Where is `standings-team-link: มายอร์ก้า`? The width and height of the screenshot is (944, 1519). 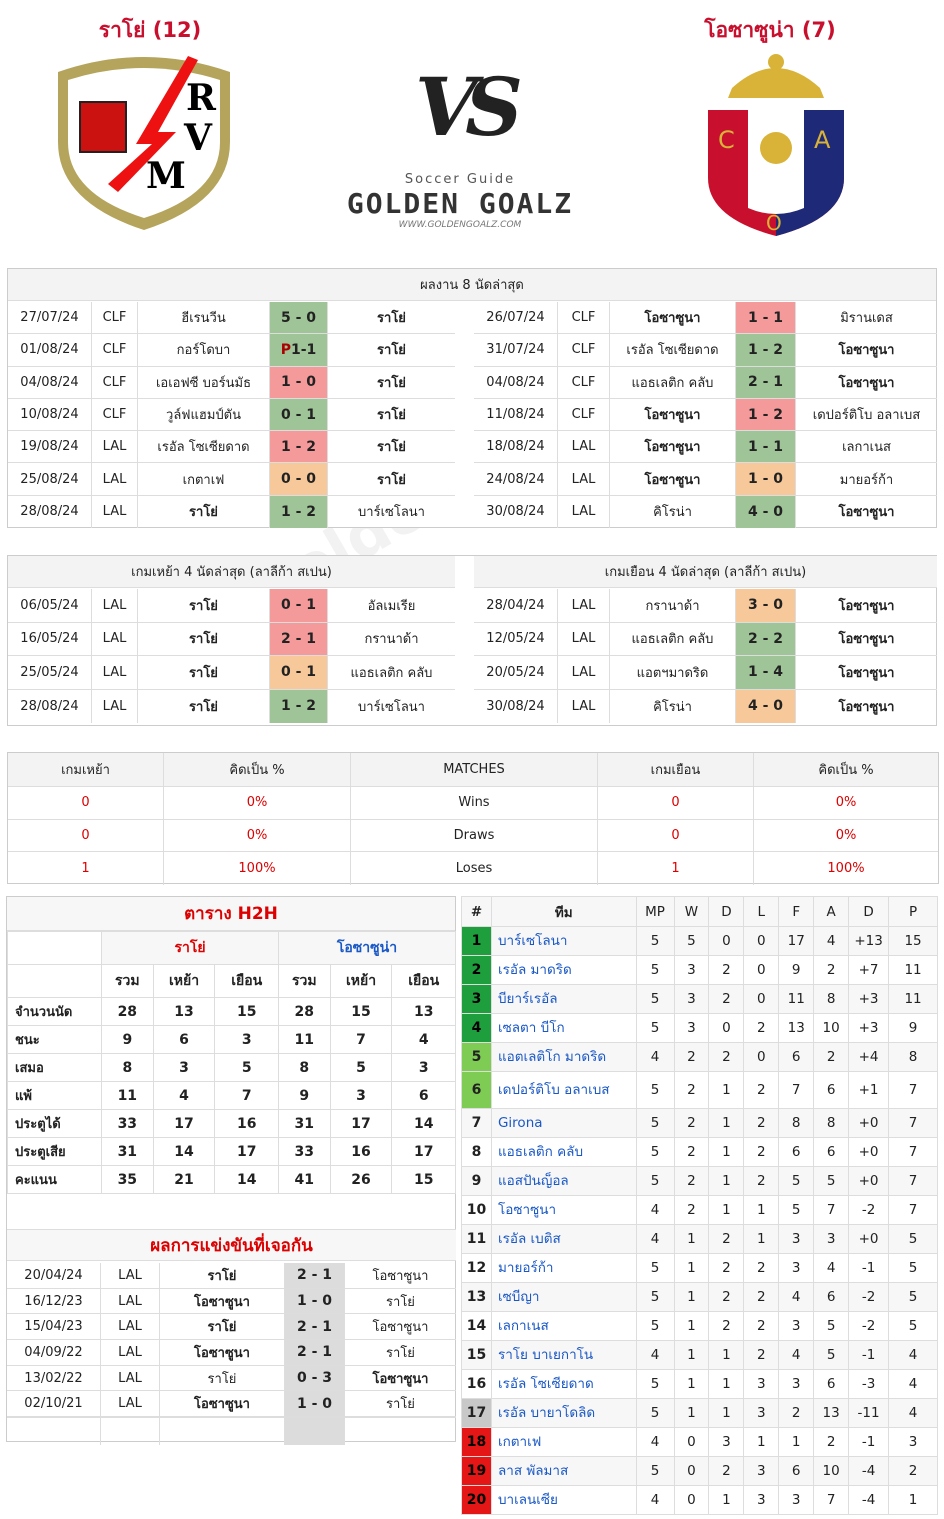
standings-team-link: มายอร์ก้า is located at coordinates (563, 1268).